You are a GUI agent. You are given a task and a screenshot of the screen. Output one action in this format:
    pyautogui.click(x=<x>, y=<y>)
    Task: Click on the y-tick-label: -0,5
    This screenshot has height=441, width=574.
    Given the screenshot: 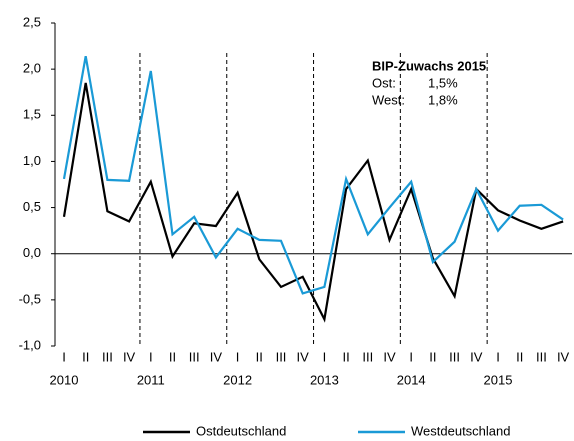 What is the action you would take?
    pyautogui.click(x=30, y=298)
    